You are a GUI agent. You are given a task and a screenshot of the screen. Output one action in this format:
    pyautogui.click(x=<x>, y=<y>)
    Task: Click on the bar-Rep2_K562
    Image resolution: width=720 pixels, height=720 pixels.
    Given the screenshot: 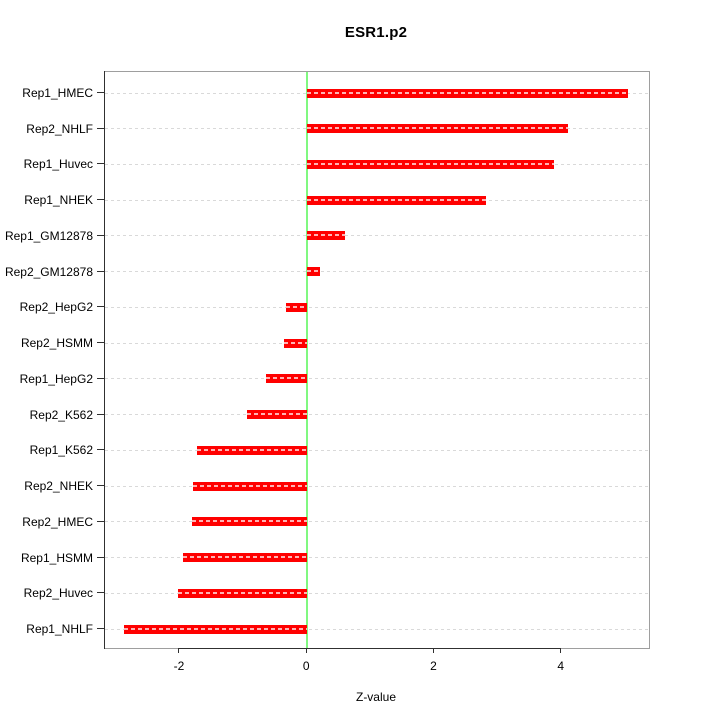 What is the action you would take?
    pyautogui.click(x=276, y=415)
    